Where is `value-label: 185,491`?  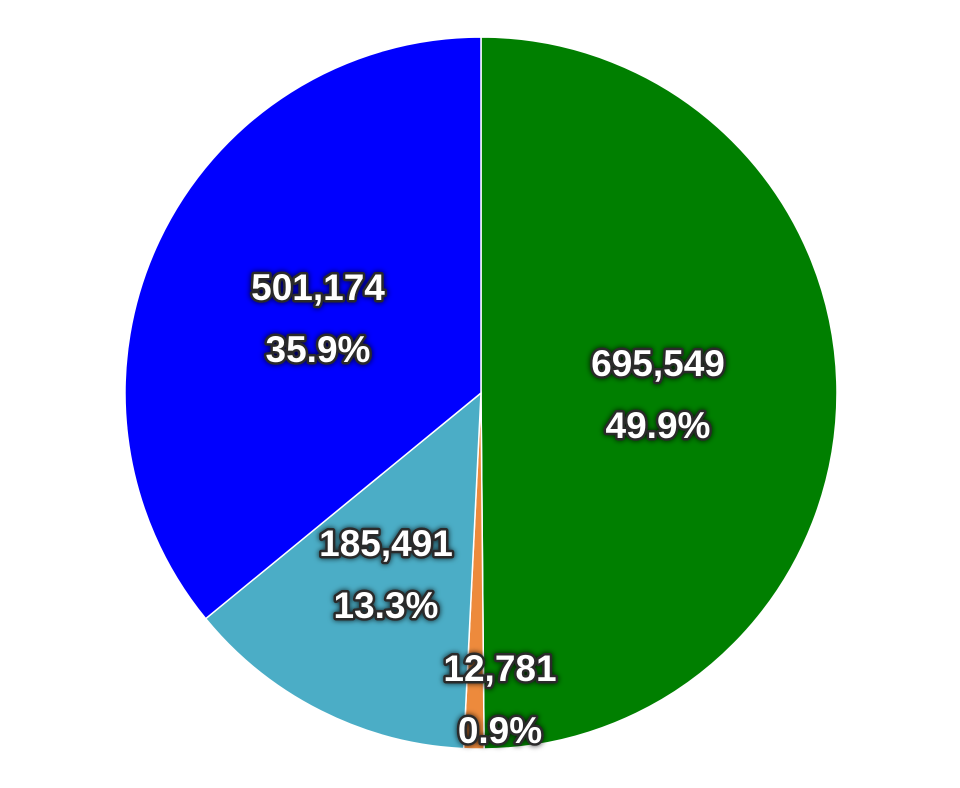 value-label: 185,491 is located at coordinates (386, 543).